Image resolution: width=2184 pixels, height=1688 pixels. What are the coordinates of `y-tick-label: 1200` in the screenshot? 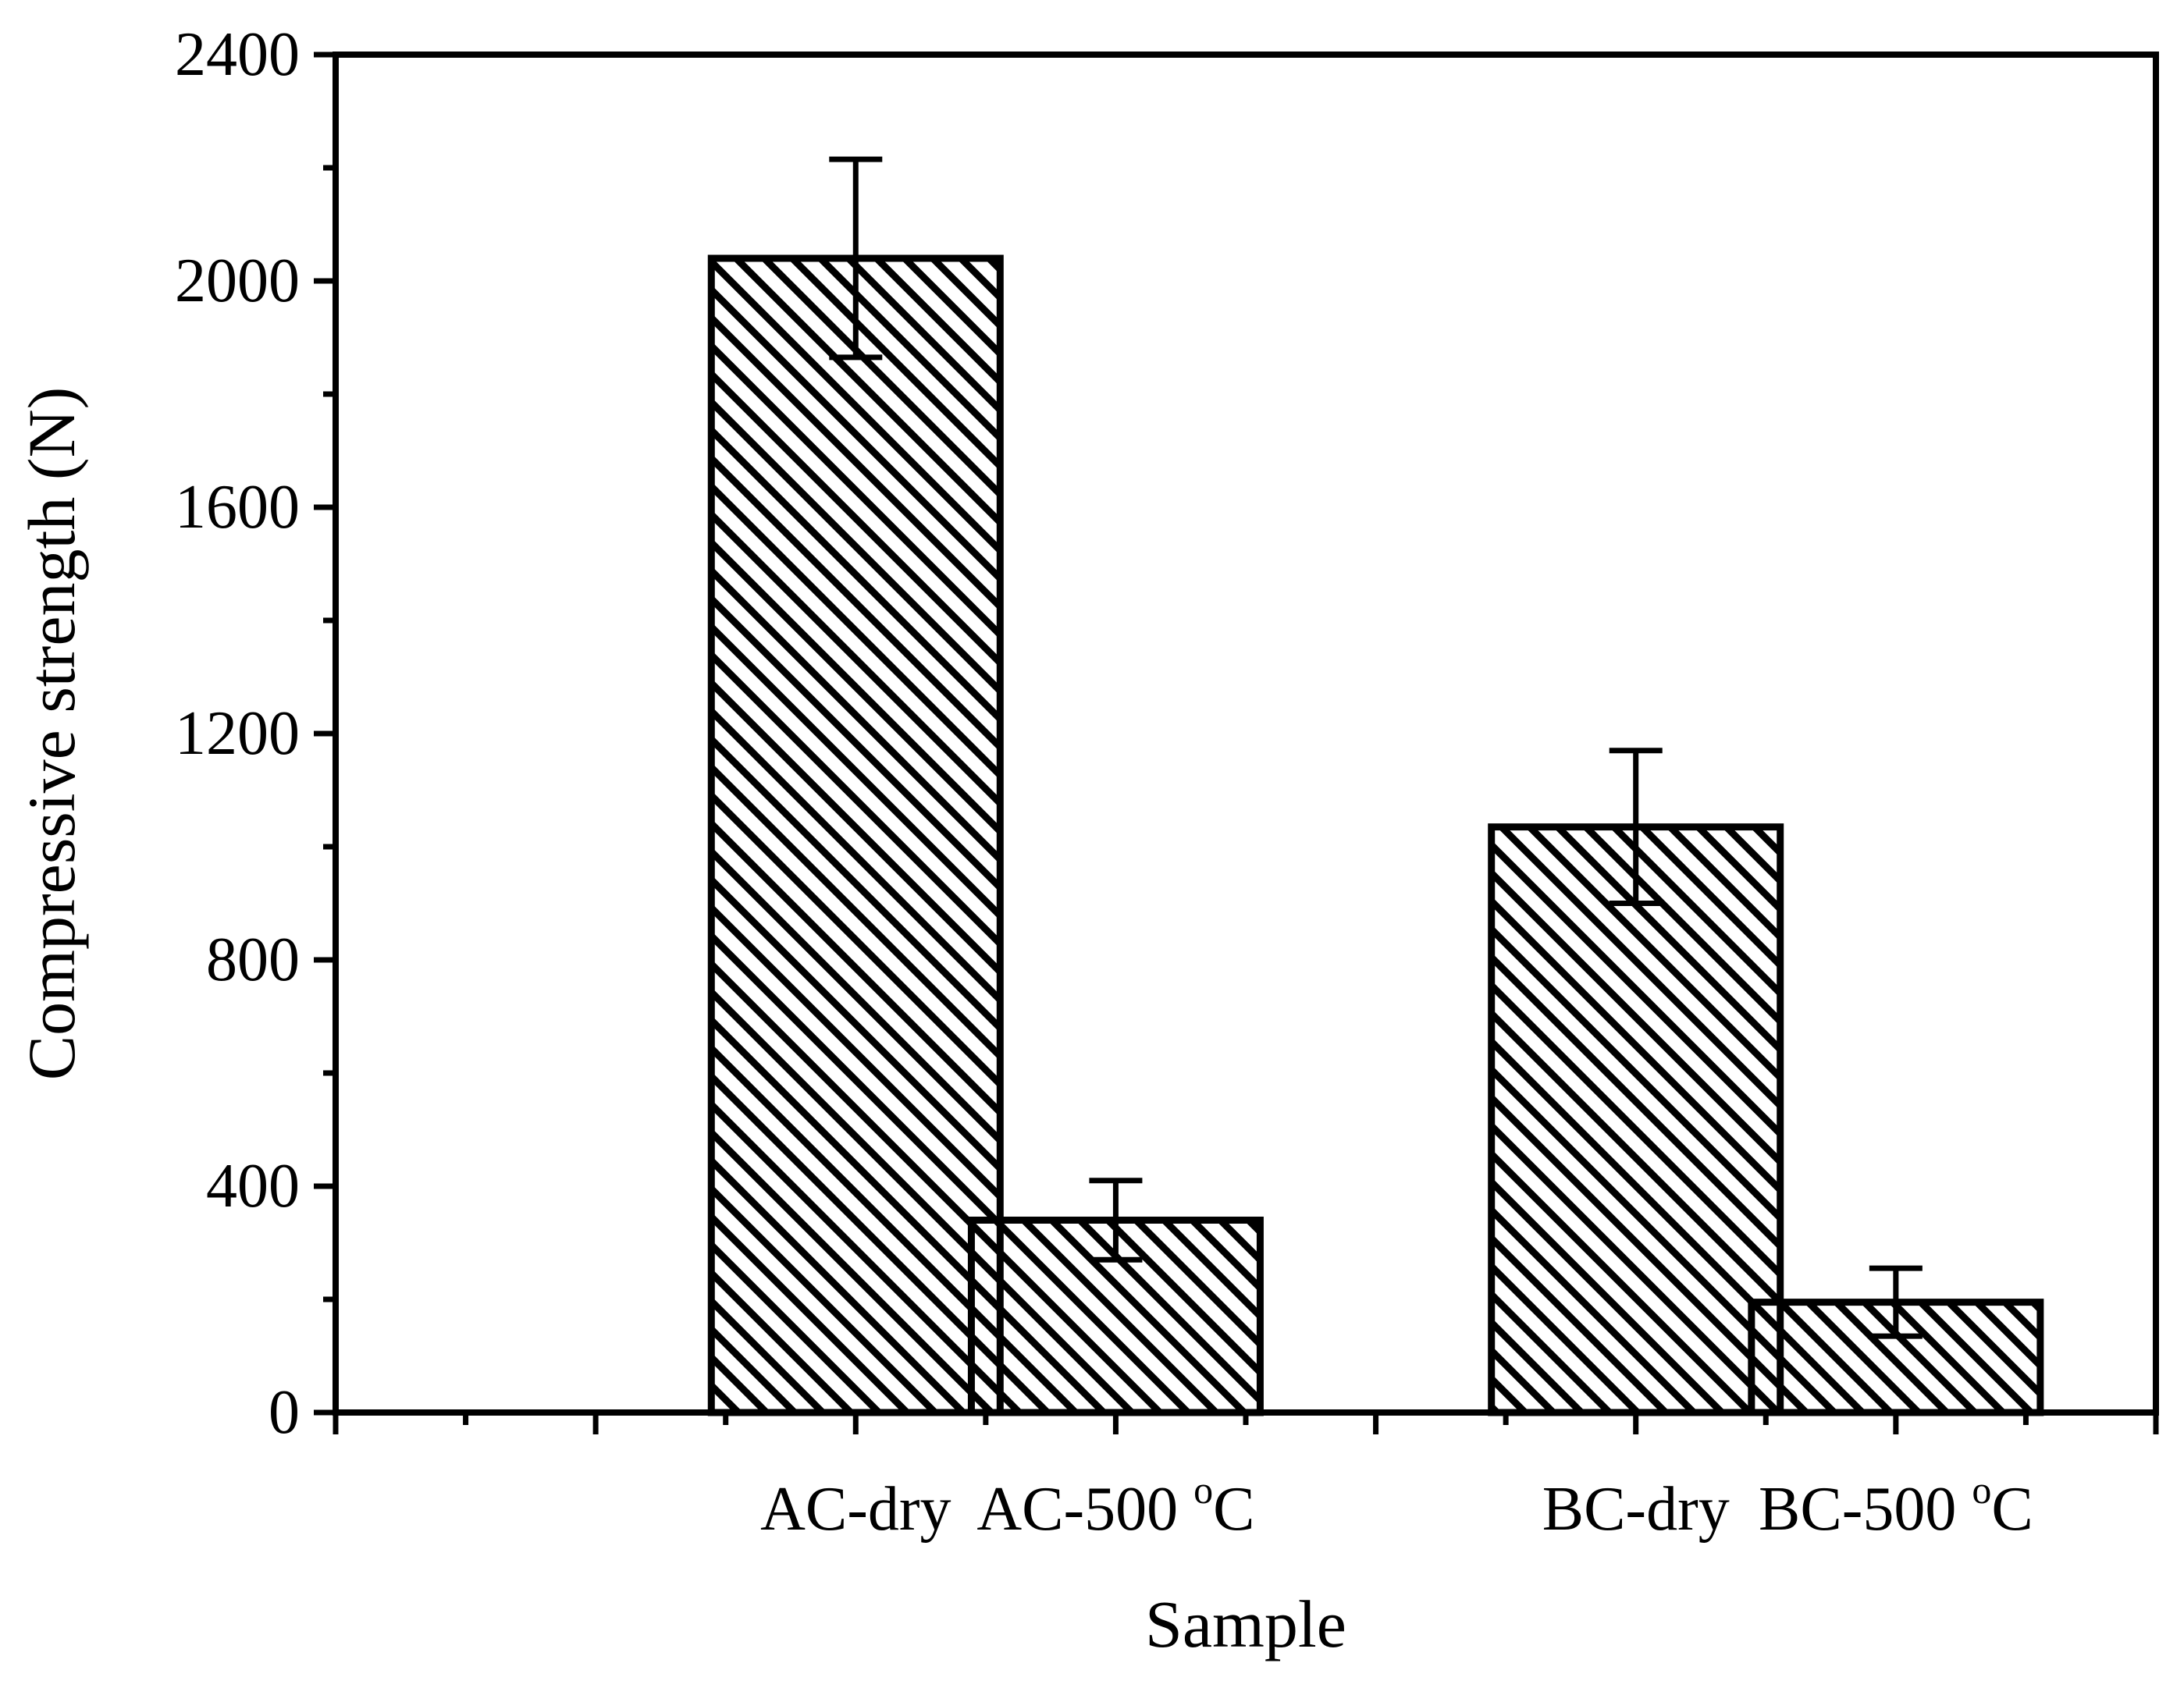 It's located at (237, 733).